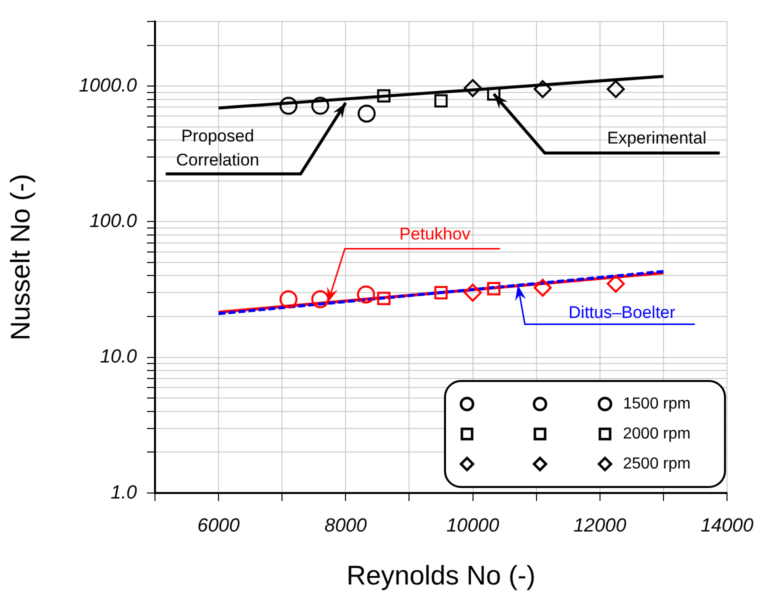 The width and height of the screenshot is (769, 597). Describe the element at coordinates (218, 526) in the screenshot. I see `x-tick-label: 6000` at that location.